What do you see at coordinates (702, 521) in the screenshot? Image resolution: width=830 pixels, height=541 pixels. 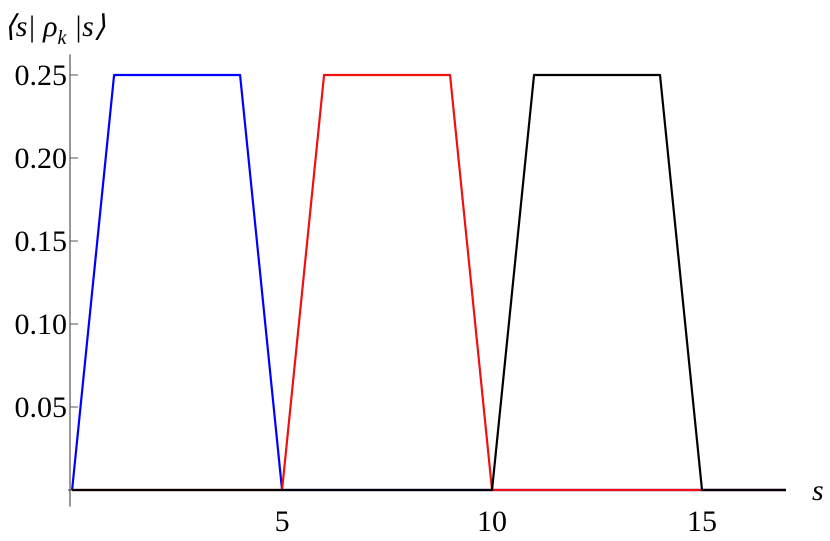 I see `x-tick-label: 15` at bounding box center [702, 521].